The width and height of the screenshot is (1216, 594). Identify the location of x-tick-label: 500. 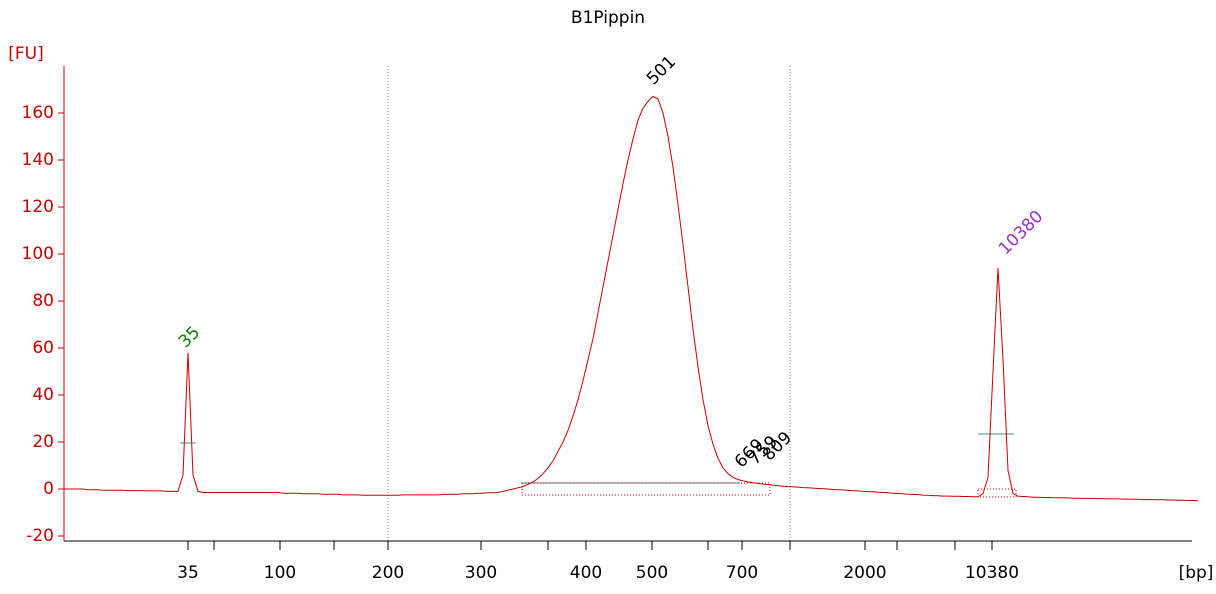
(652, 573).